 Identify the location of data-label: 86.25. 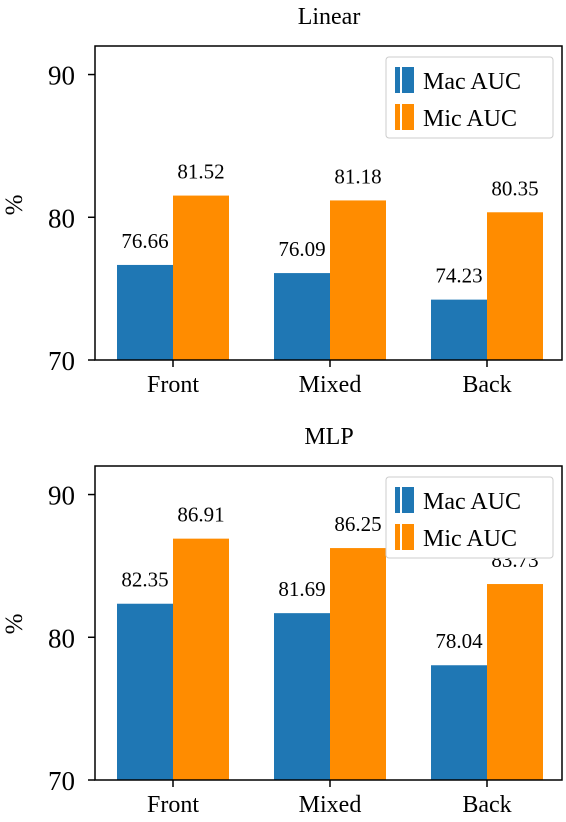
(357, 524).